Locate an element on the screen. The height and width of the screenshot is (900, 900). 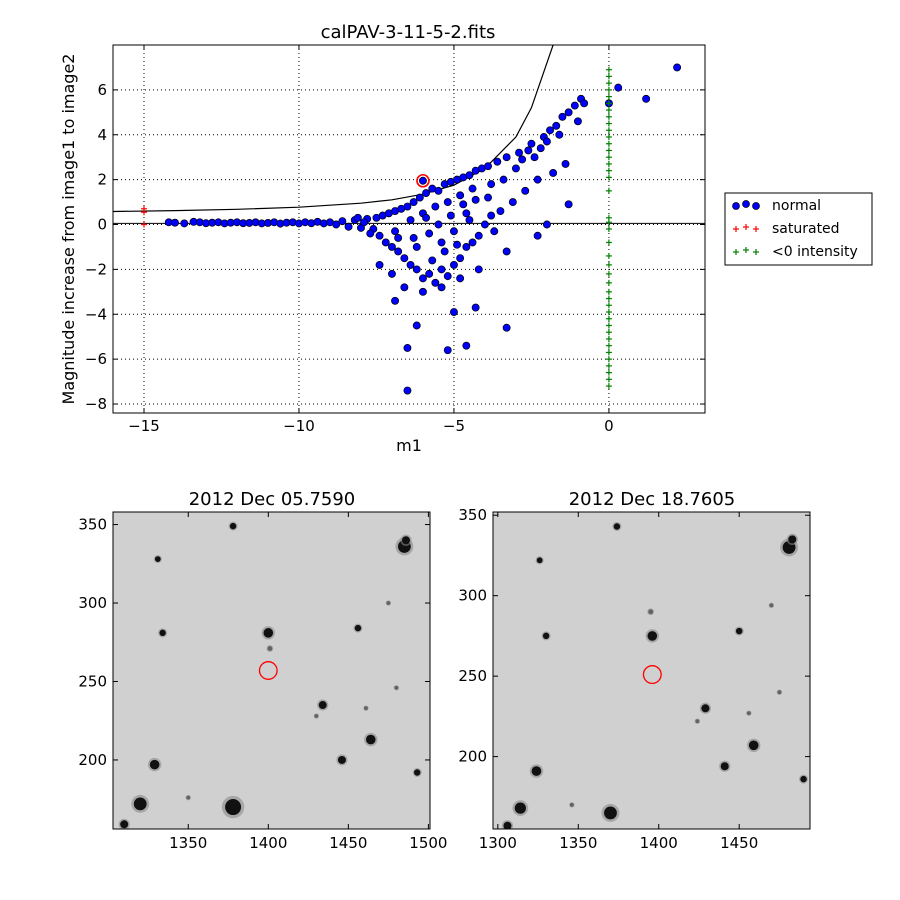
x-tick-label: 1350 is located at coordinates (188, 843).